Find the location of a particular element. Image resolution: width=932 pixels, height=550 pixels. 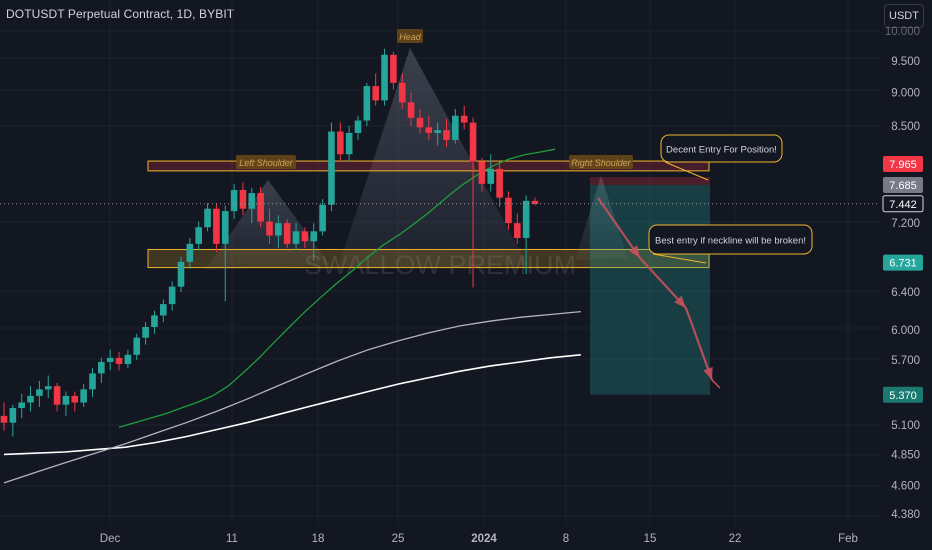

price-badge-neckline is located at coordinates (903, 262).